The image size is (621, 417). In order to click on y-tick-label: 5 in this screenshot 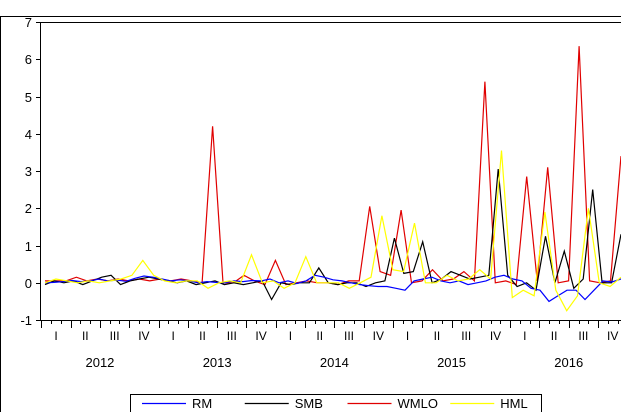, I will do `click(28, 97)`.